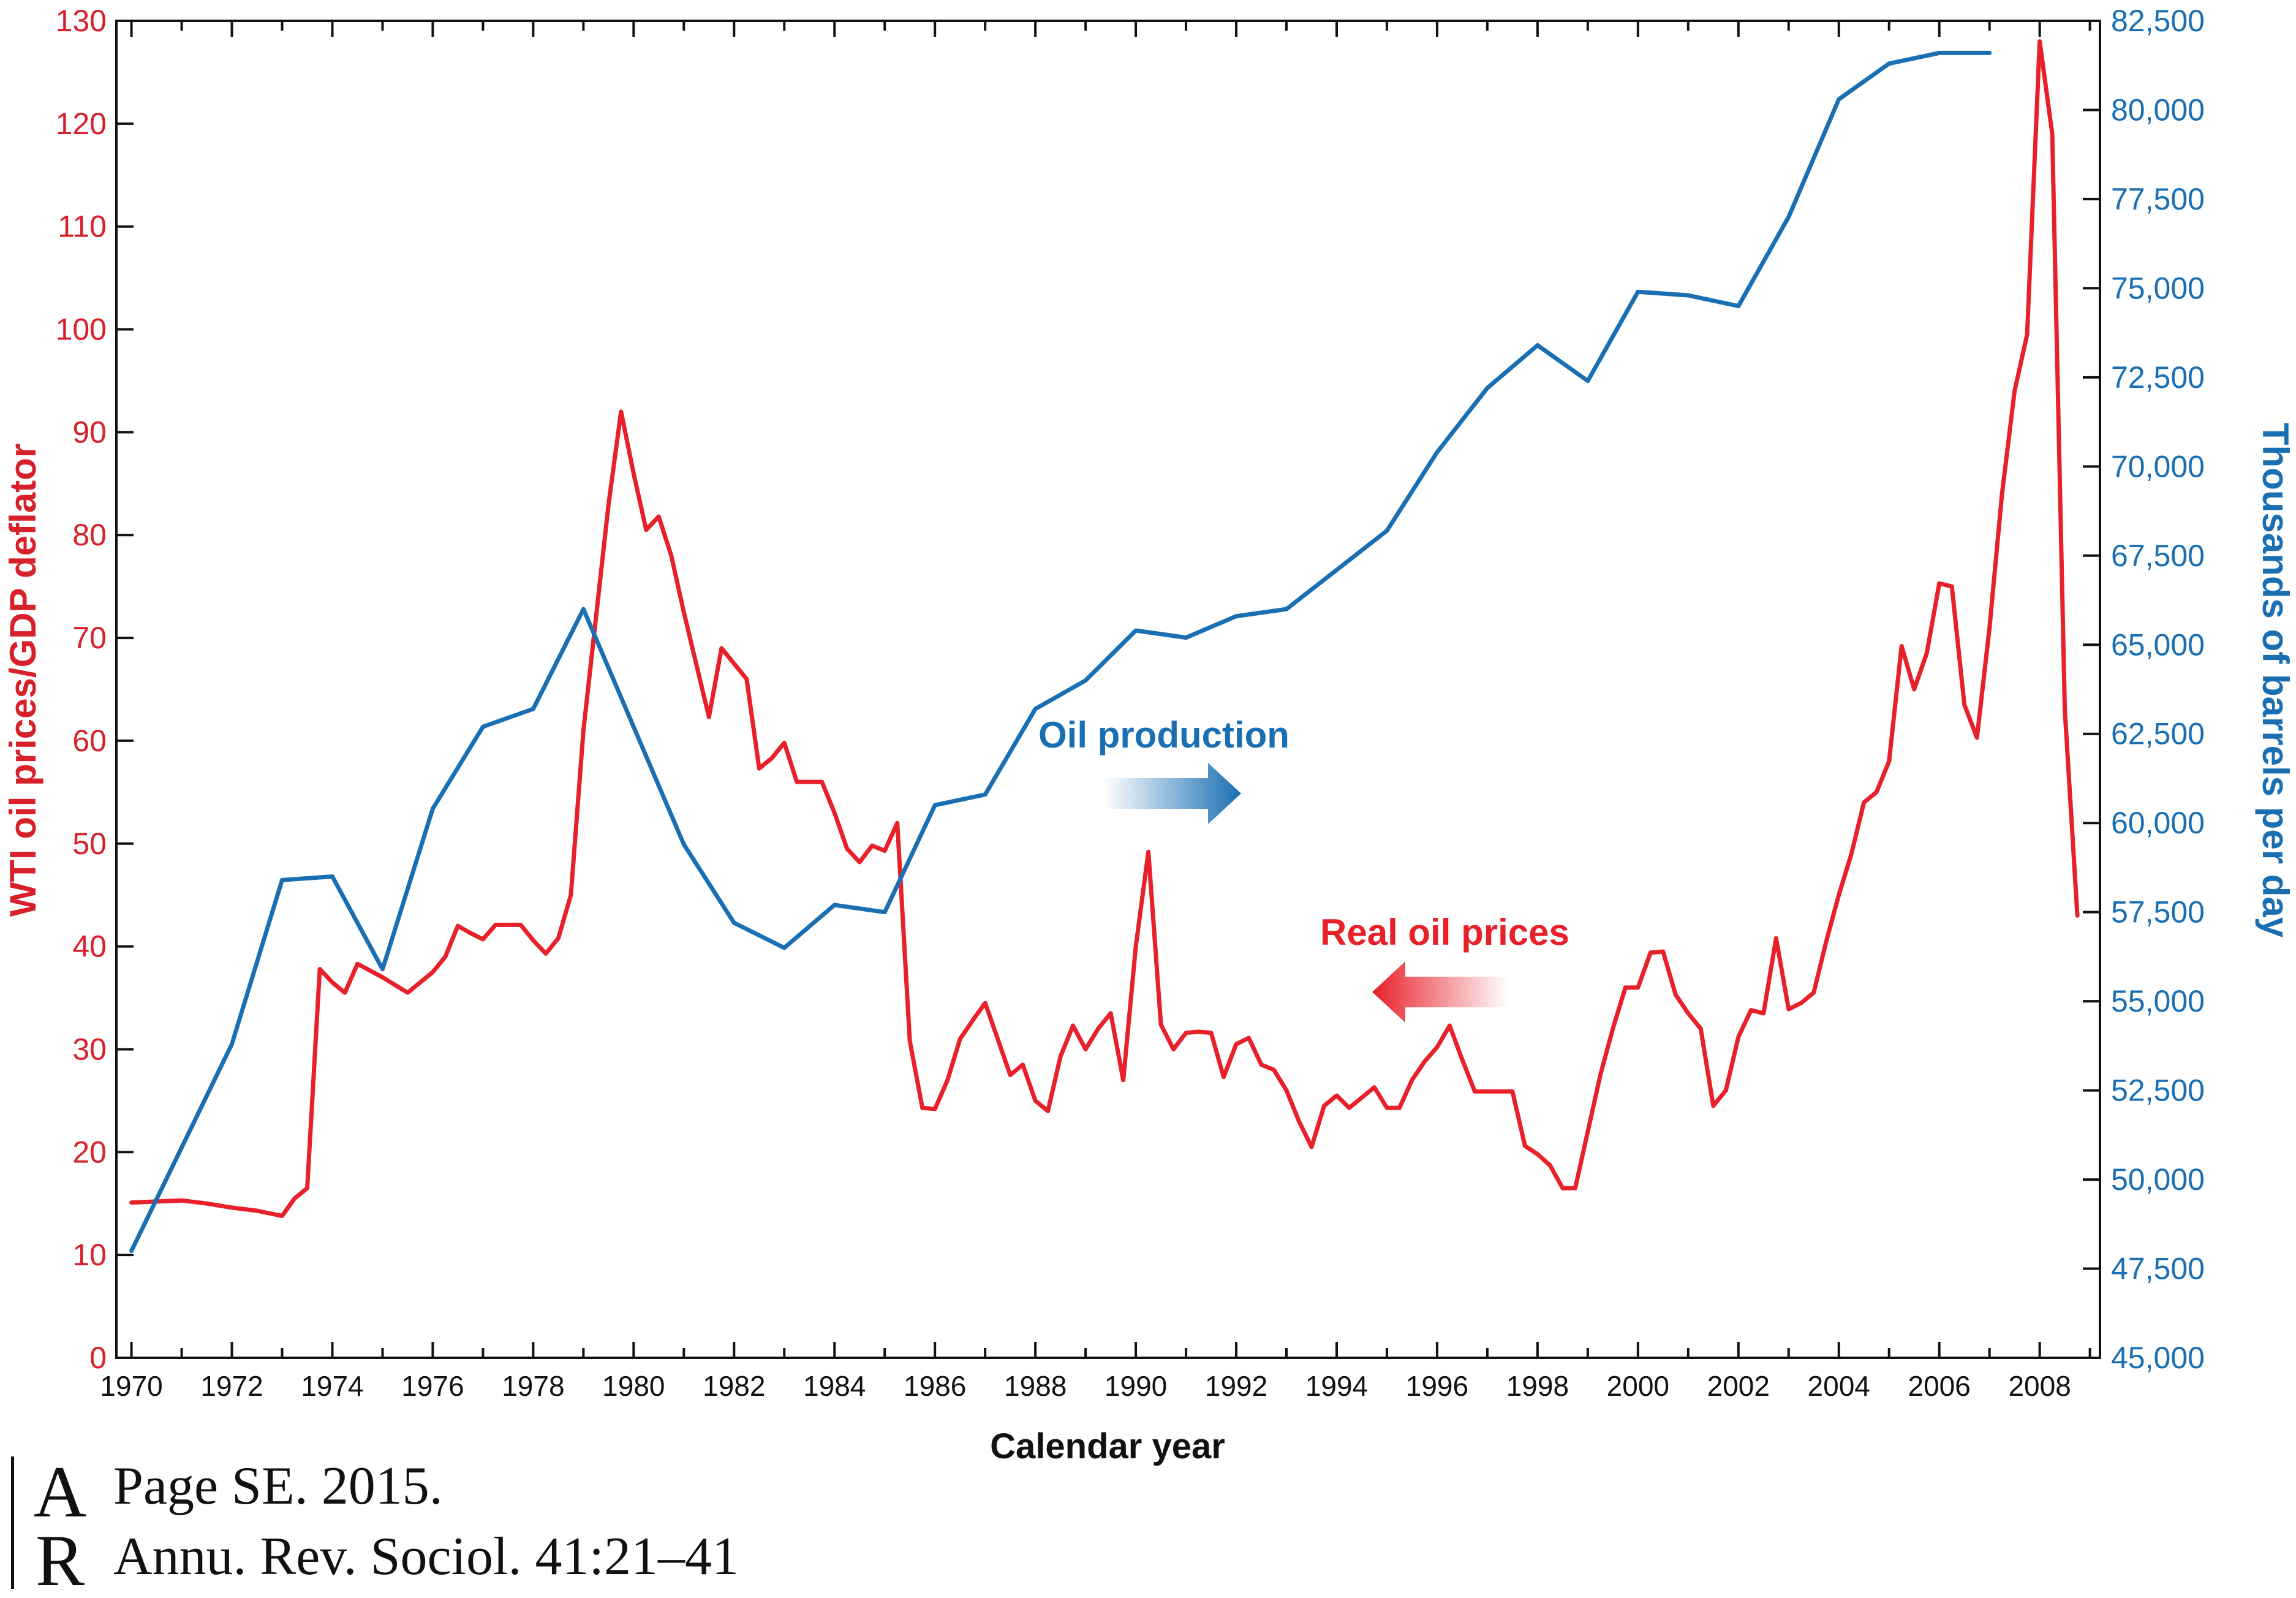 This screenshot has height=1598, width=2296. I want to click on y-left-tick-label: 90, so click(89, 432).